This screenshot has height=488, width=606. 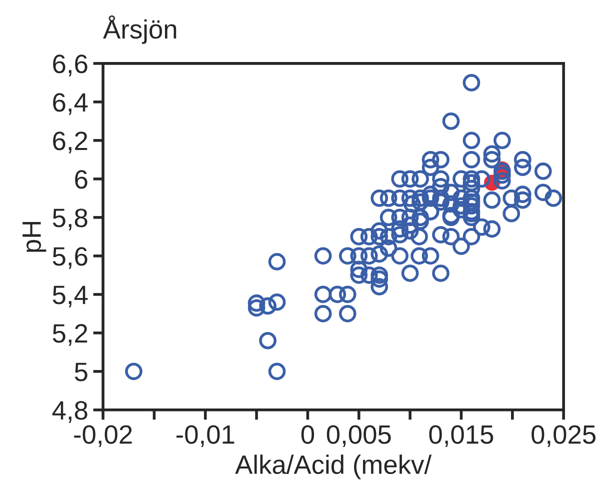 I want to click on x-tick-label: 0,005, so click(x=358, y=436).